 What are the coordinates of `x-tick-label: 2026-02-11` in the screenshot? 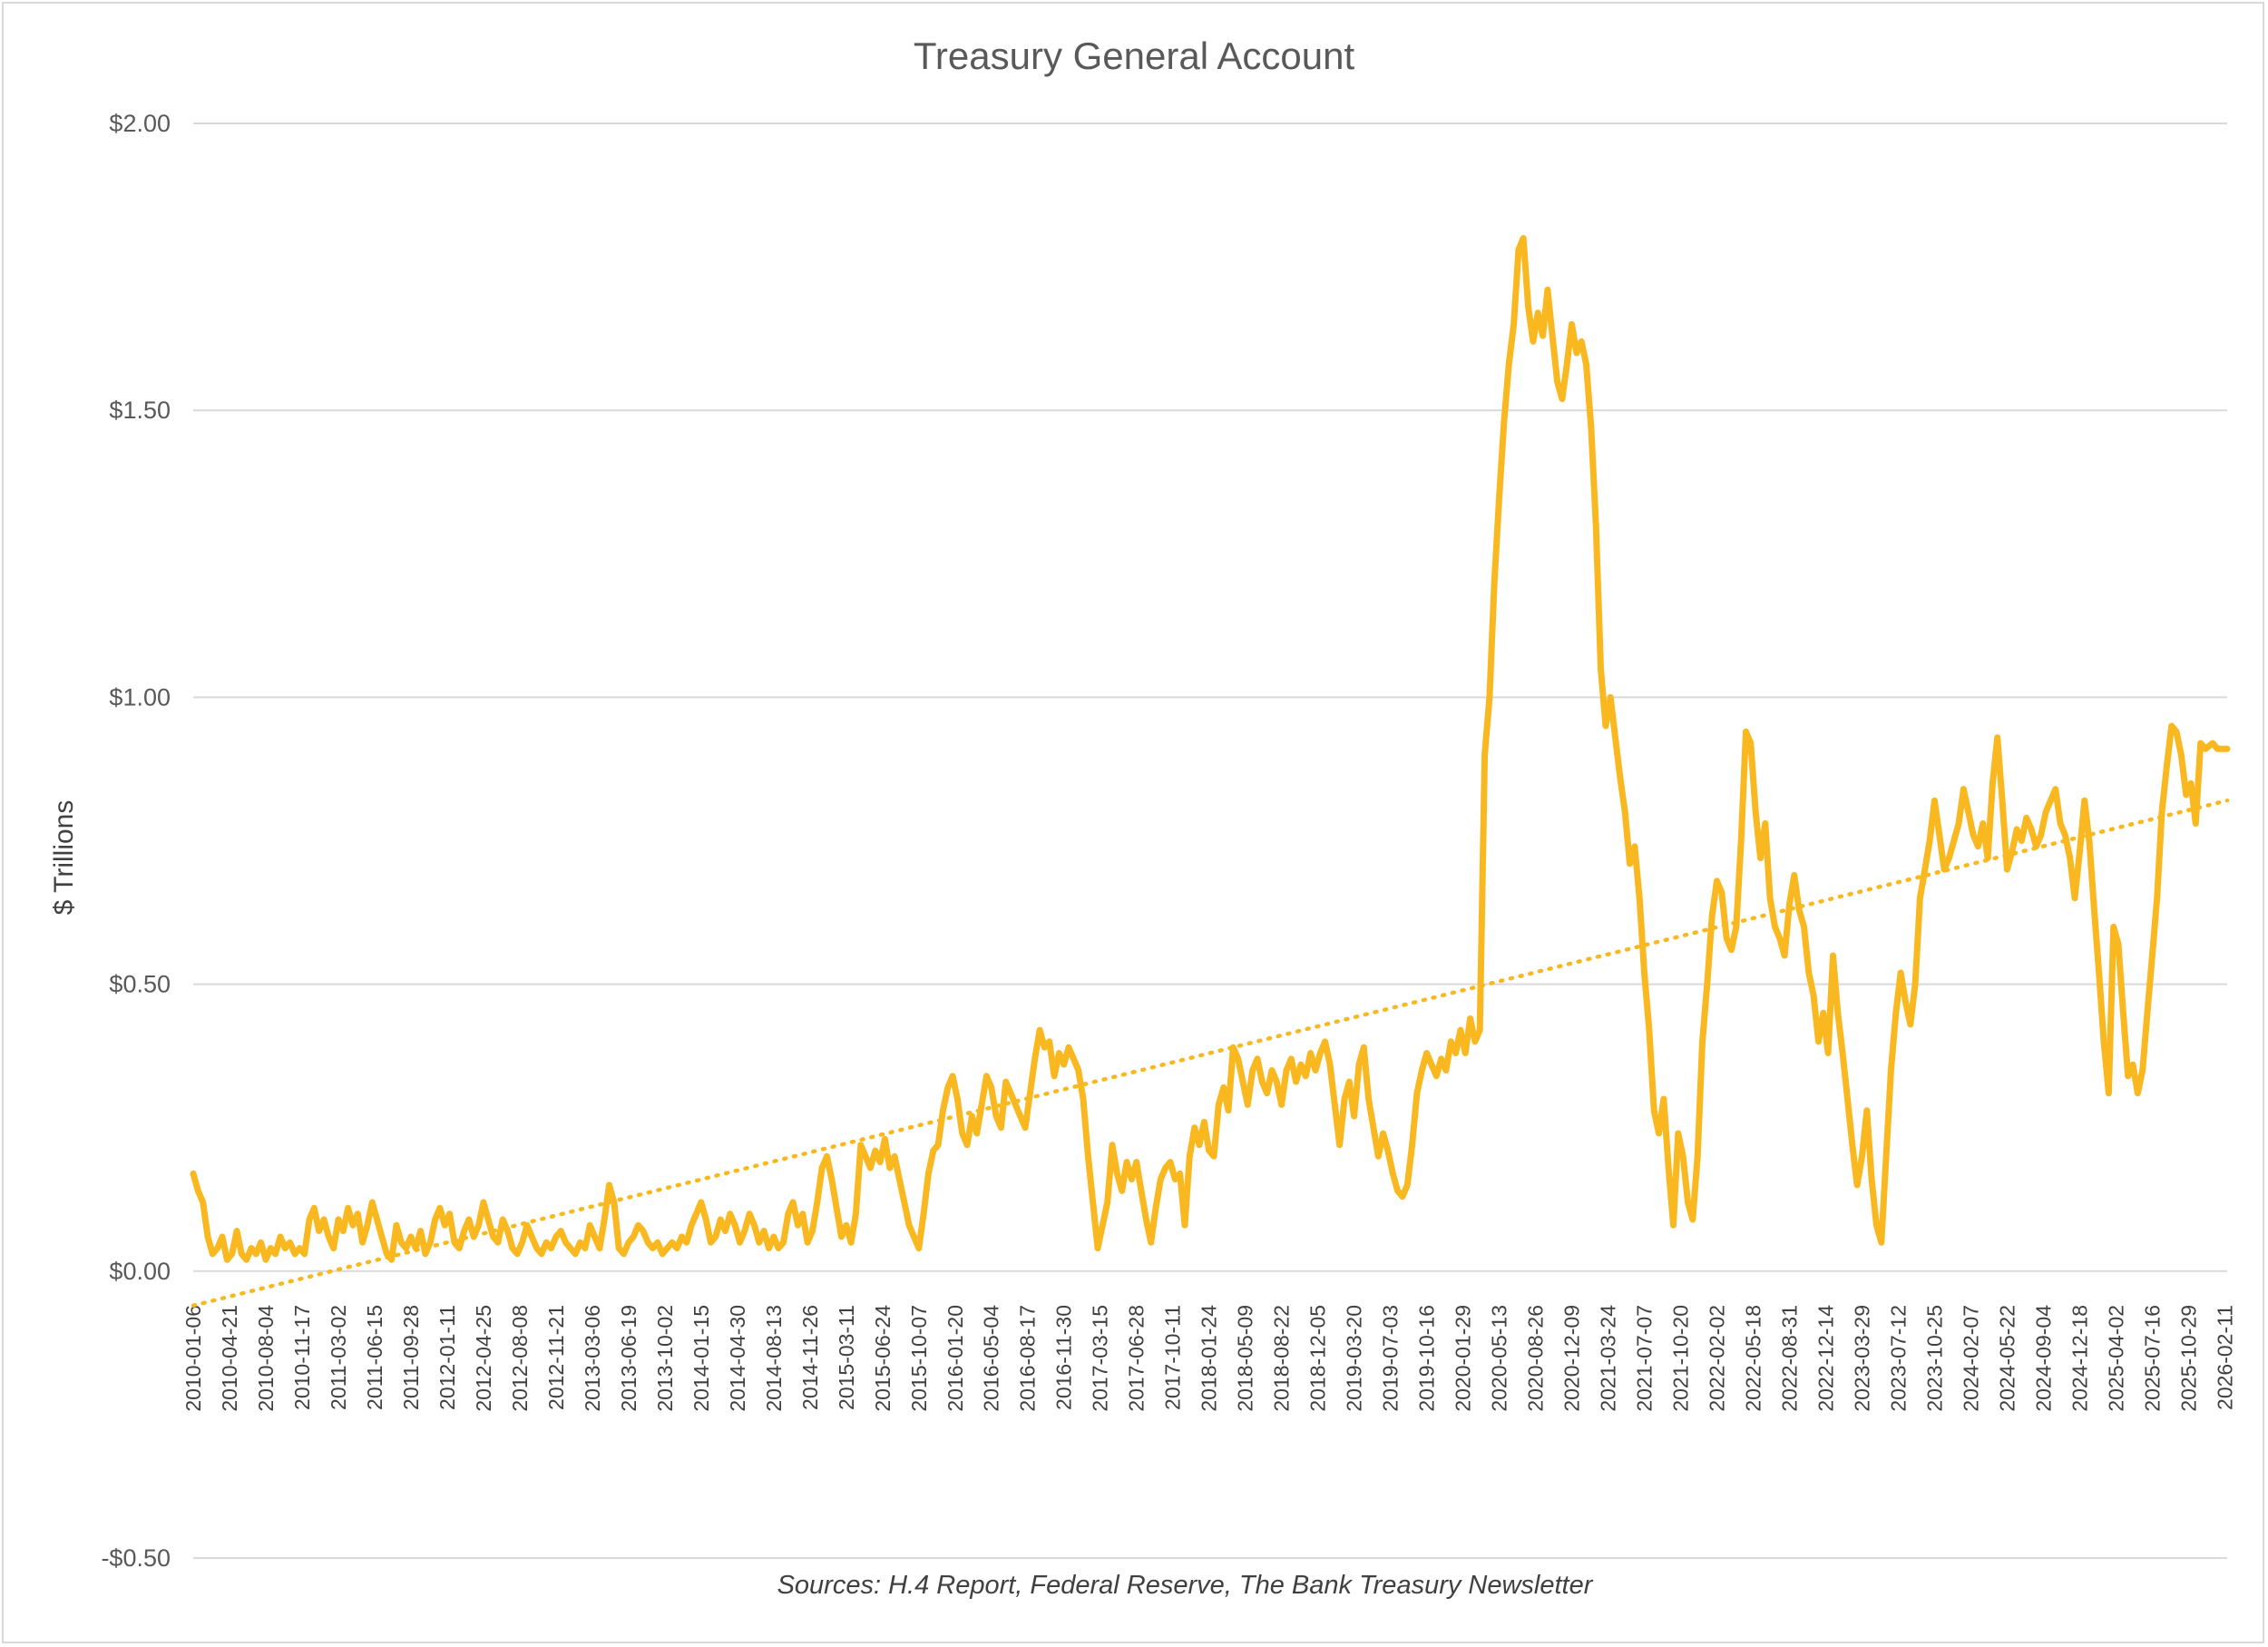 It's located at (2224, 1357).